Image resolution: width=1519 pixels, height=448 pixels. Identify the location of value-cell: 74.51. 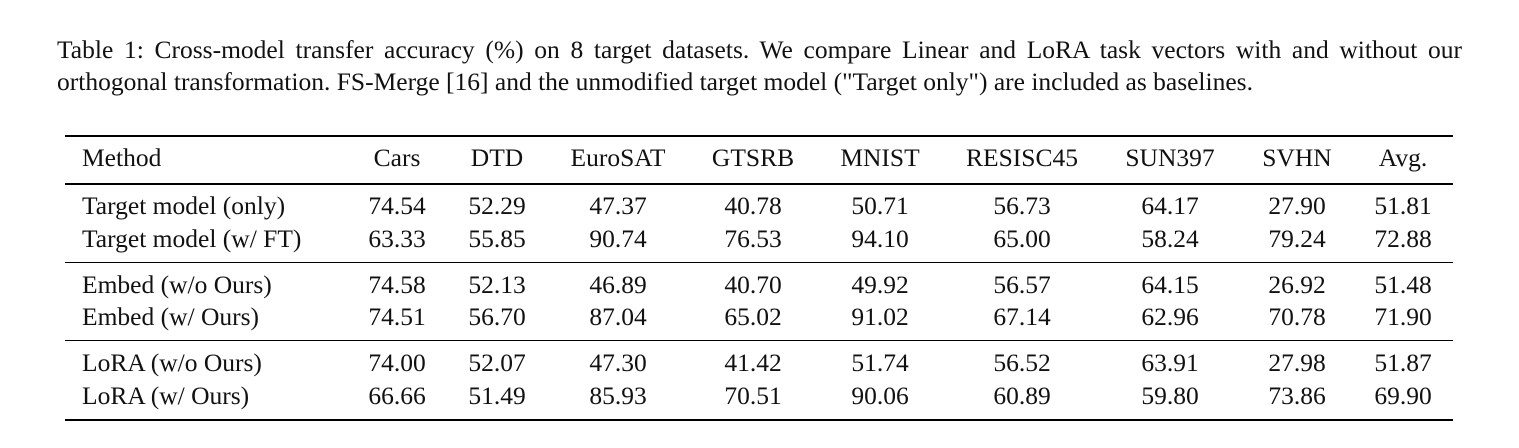
(397, 316).